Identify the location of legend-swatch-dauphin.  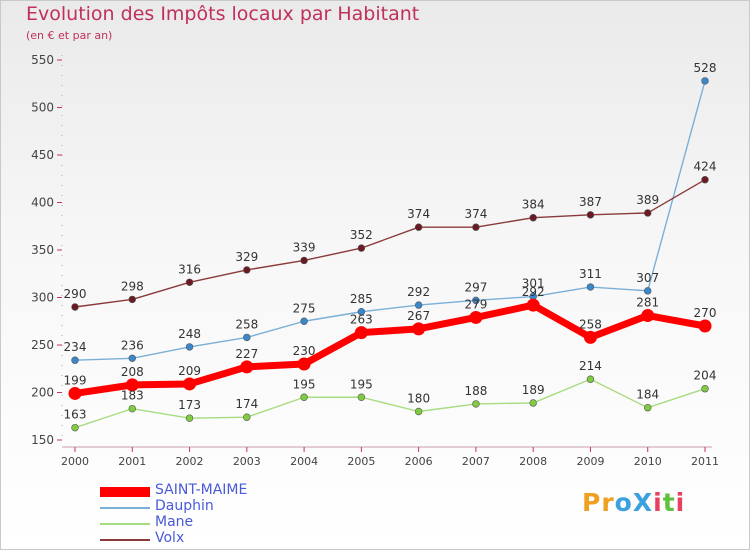
(125, 508).